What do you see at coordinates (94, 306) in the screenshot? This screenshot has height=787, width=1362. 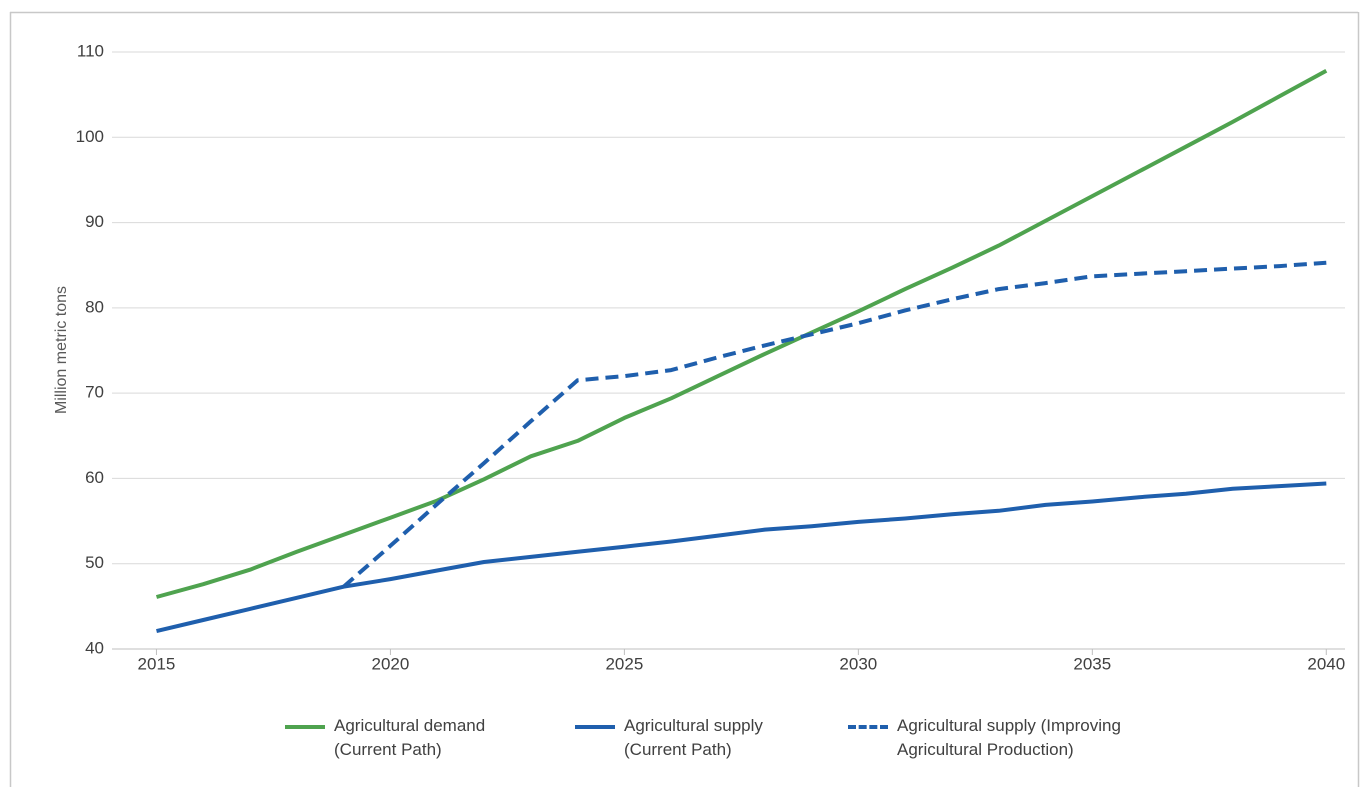 I see `y-tick-label: 80` at bounding box center [94, 306].